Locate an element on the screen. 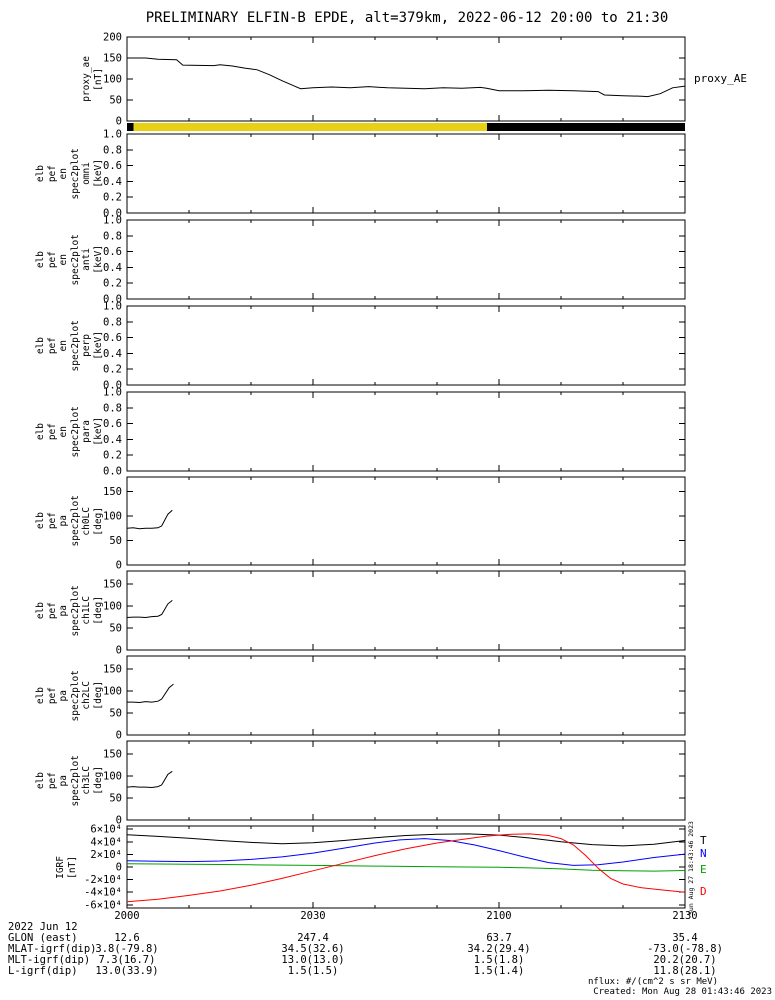  ylabel-word: en is located at coordinates (64, 345).